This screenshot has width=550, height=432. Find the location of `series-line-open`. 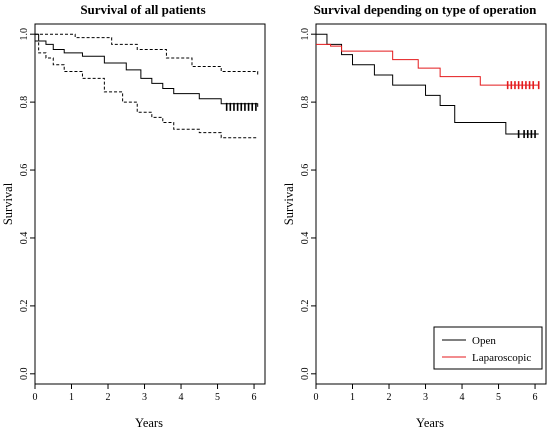

series-line-open is located at coordinates (427, 84).